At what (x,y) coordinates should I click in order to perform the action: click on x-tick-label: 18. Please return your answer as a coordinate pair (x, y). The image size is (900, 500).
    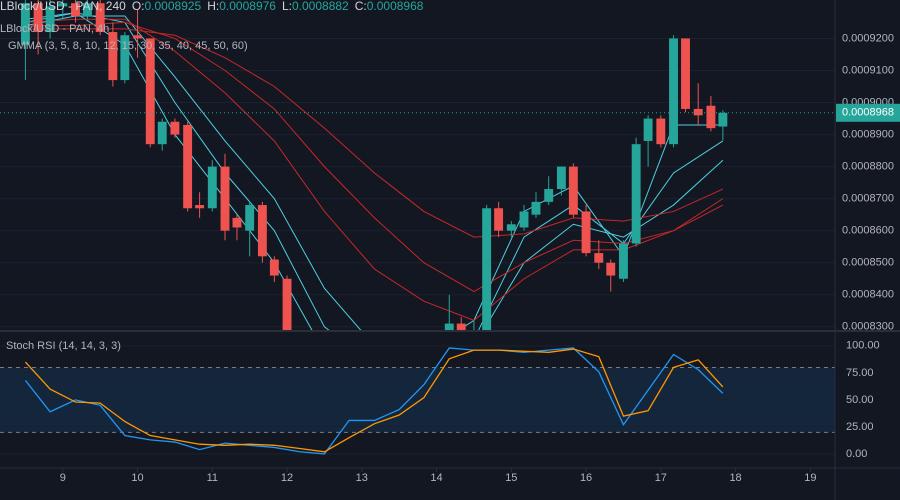
    Looking at the image, I should click on (735, 478).